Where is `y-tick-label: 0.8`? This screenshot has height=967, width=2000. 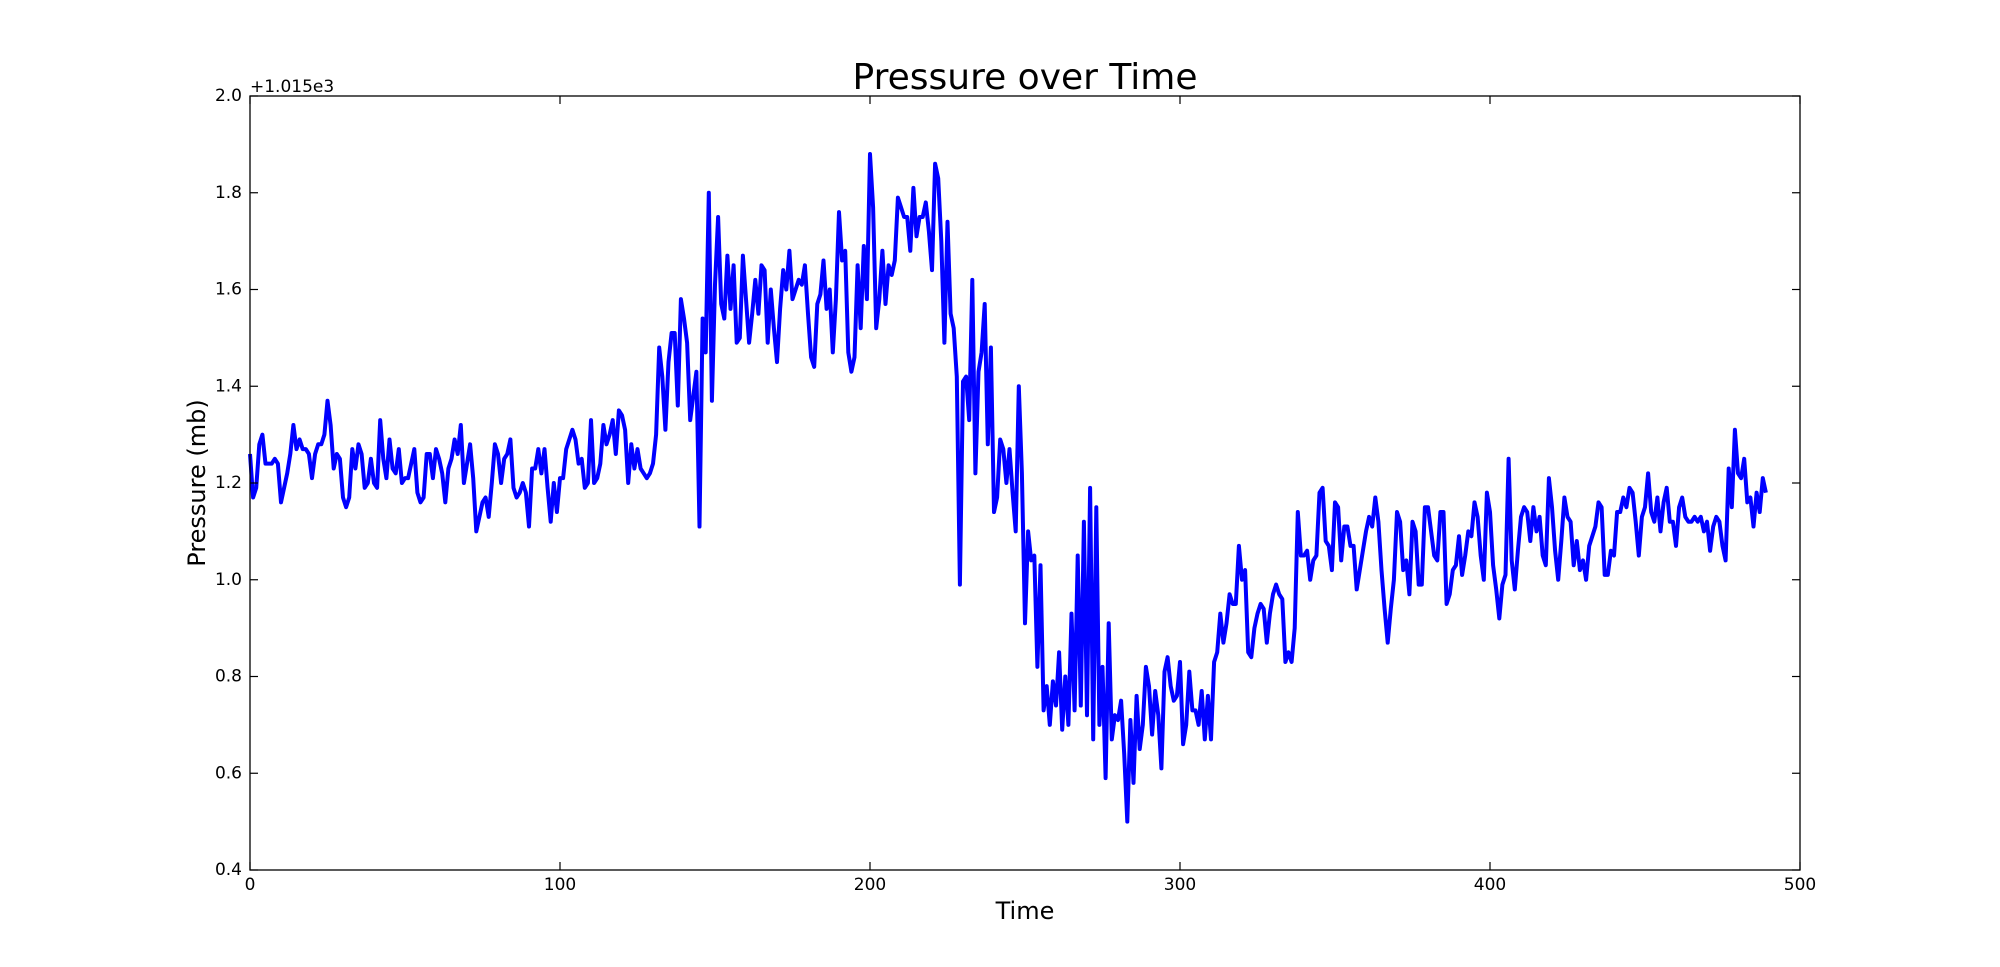
y-tick-label: 0.8 is located at coordinates (228, 677).